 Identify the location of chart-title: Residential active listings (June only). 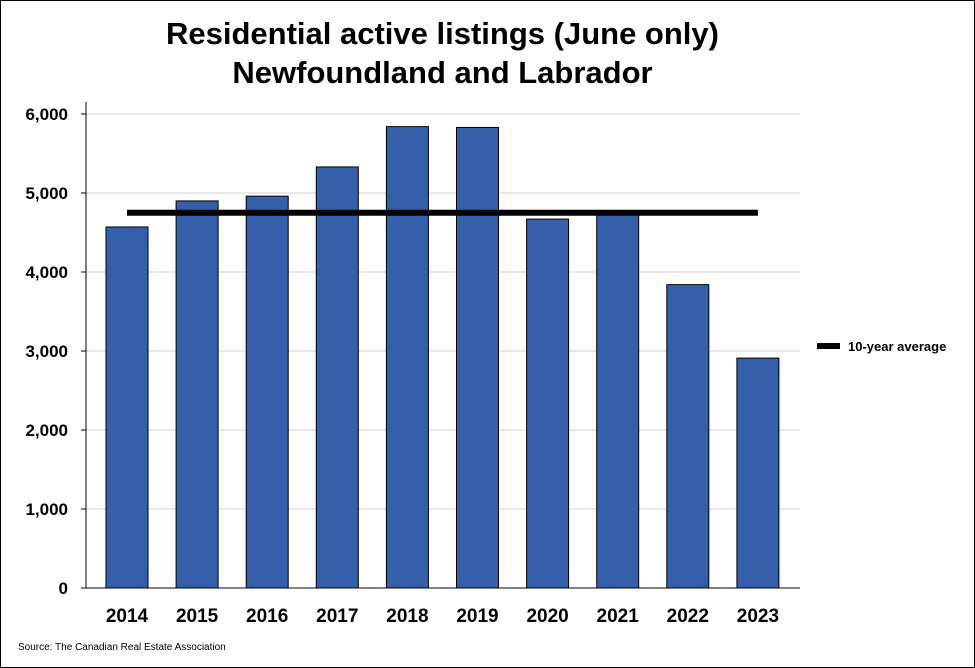
(442, 33).